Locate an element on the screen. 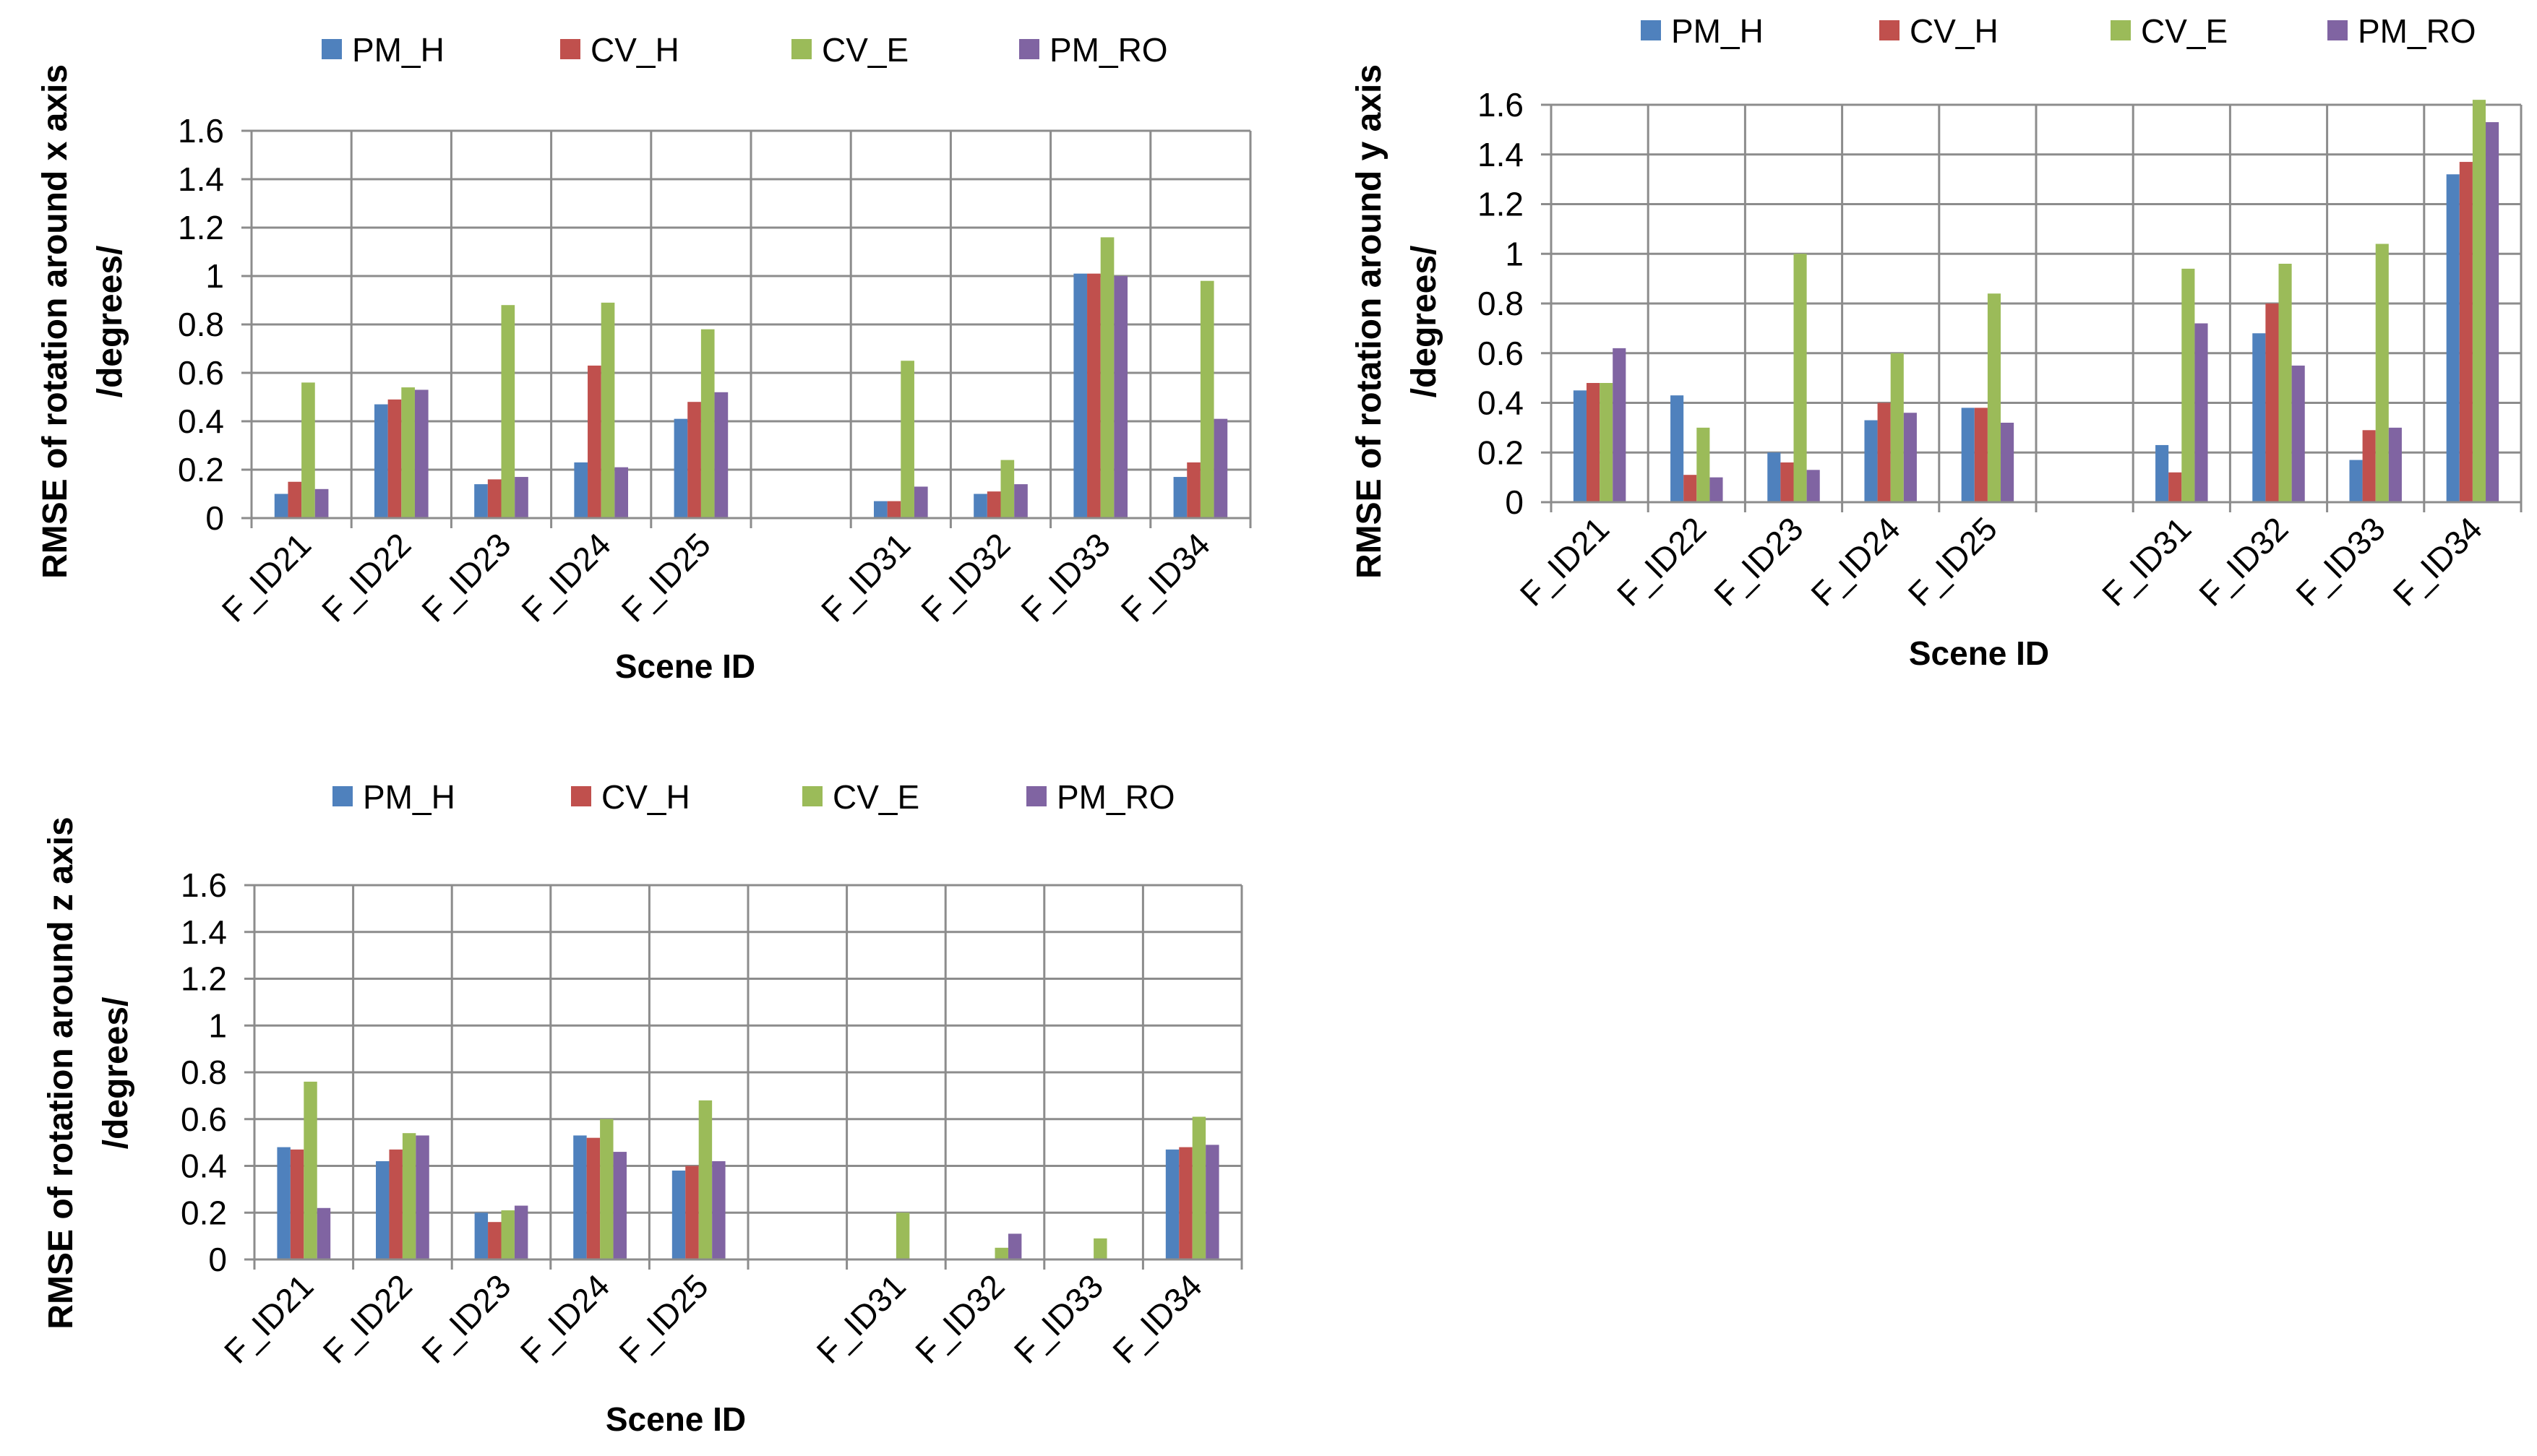 This screenshot has width=2537, height=1456. y-tick-label: 0.8 is located at coordinates (201, 324).